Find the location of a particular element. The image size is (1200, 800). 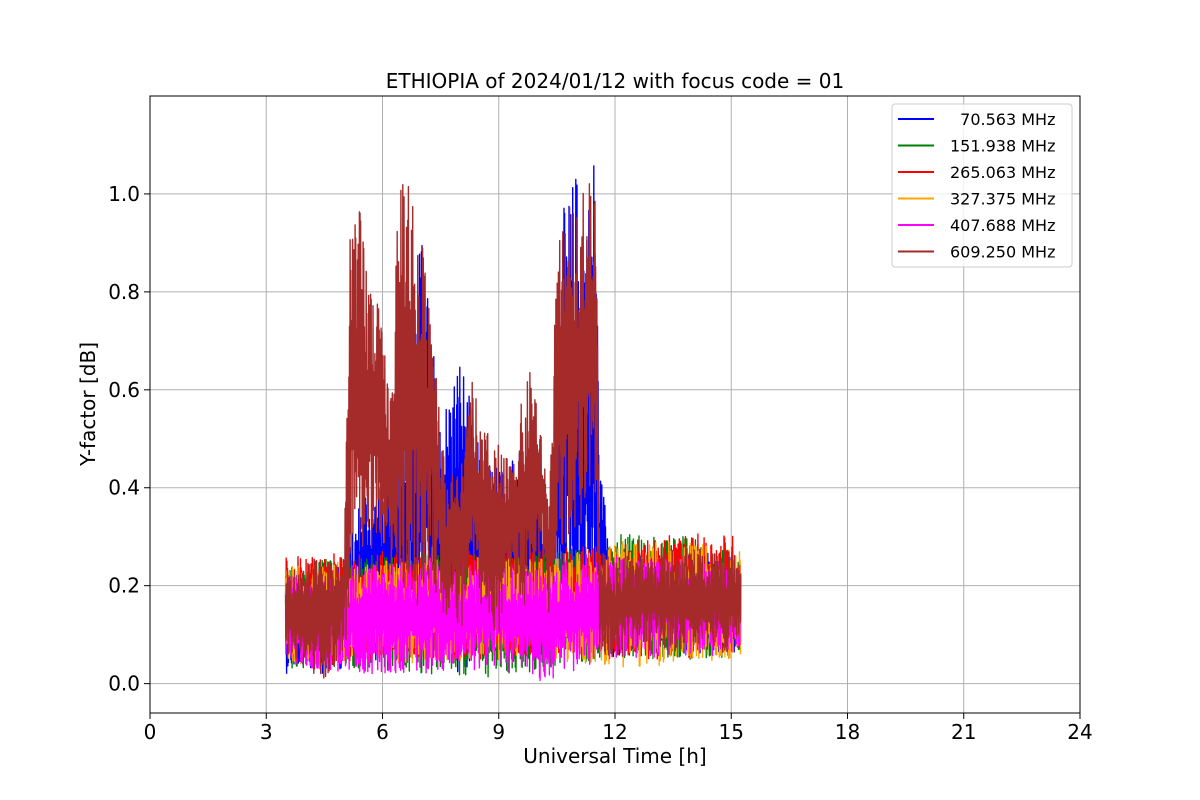

legend-label: 265.063 MHz is located at coordinates (1002, 172).